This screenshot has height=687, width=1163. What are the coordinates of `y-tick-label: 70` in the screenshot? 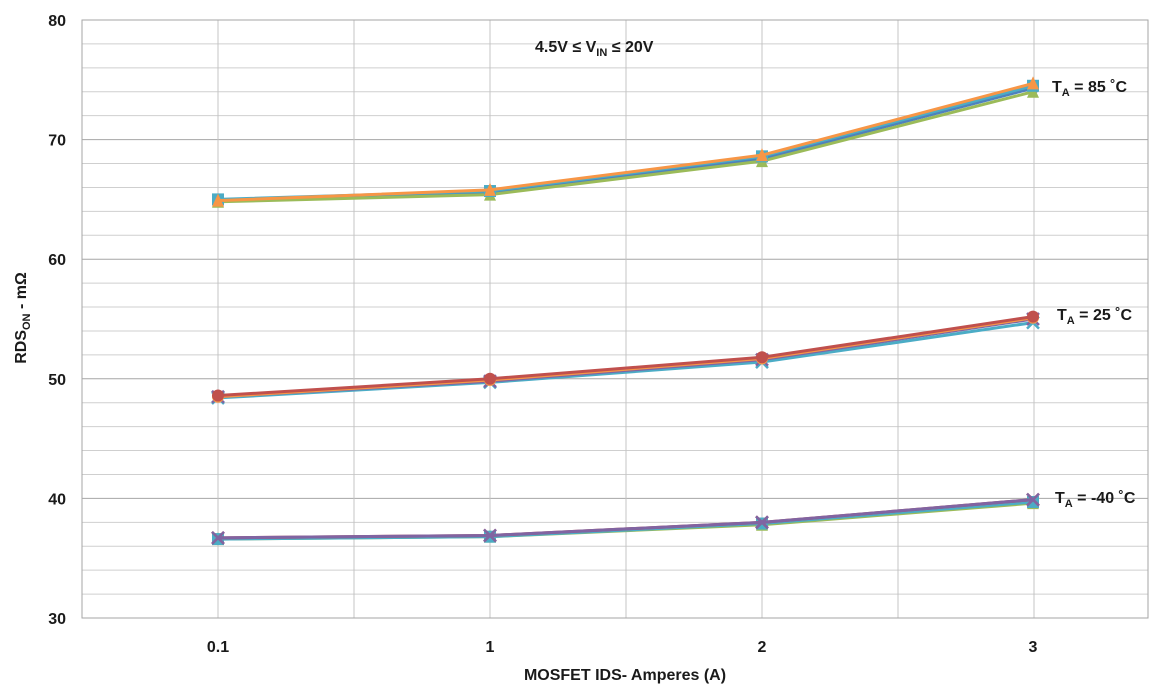 It's located at (57, 141).